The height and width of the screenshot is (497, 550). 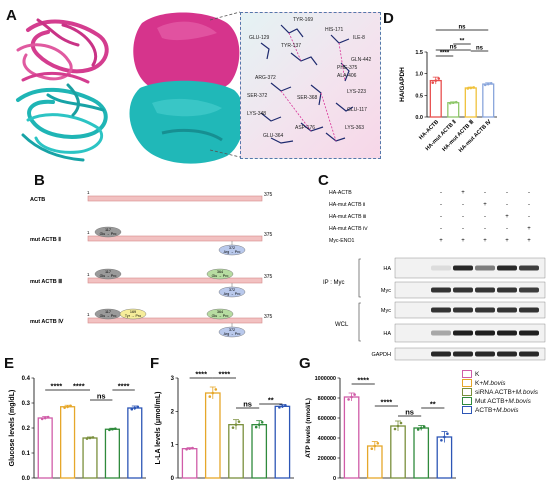 What do you see at coordinates (361, 60) in the screenshot?
I see `residue-label: GLN-442` at bounding box center [361, 60].